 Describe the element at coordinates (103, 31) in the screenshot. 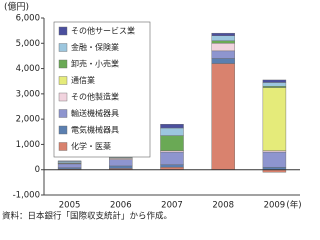

I see `legend-label: その他サービス業` at that location.